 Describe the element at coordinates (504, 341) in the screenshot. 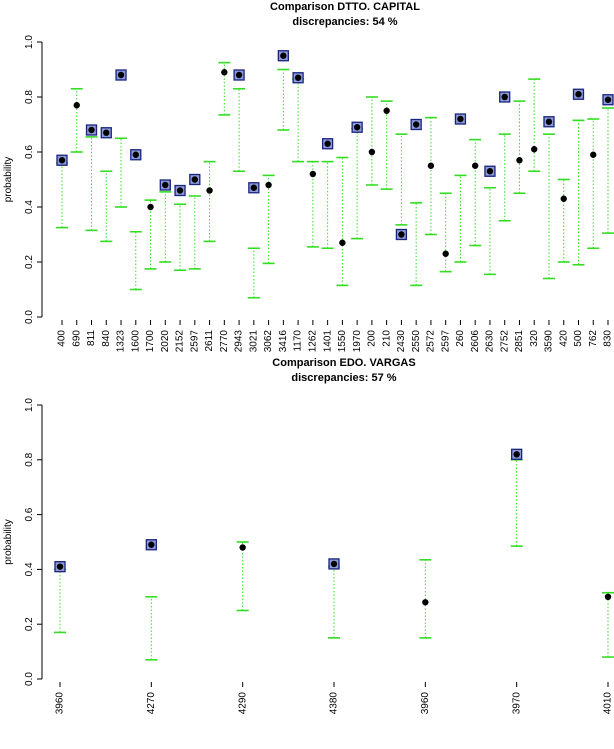

I see `x-tick-label: 2752` at that location.